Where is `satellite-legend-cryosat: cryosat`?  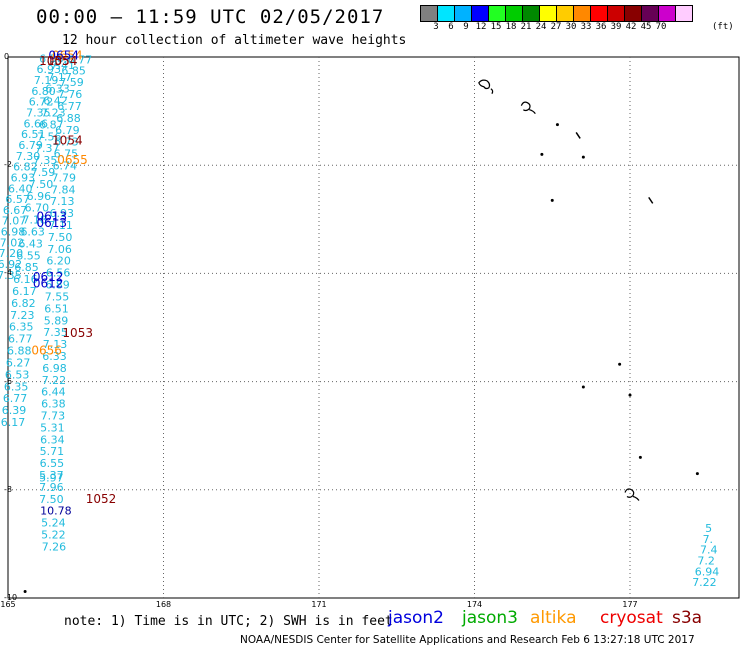 satellite-legend-cryosat: cryosat is located at coordinates (631, 618).